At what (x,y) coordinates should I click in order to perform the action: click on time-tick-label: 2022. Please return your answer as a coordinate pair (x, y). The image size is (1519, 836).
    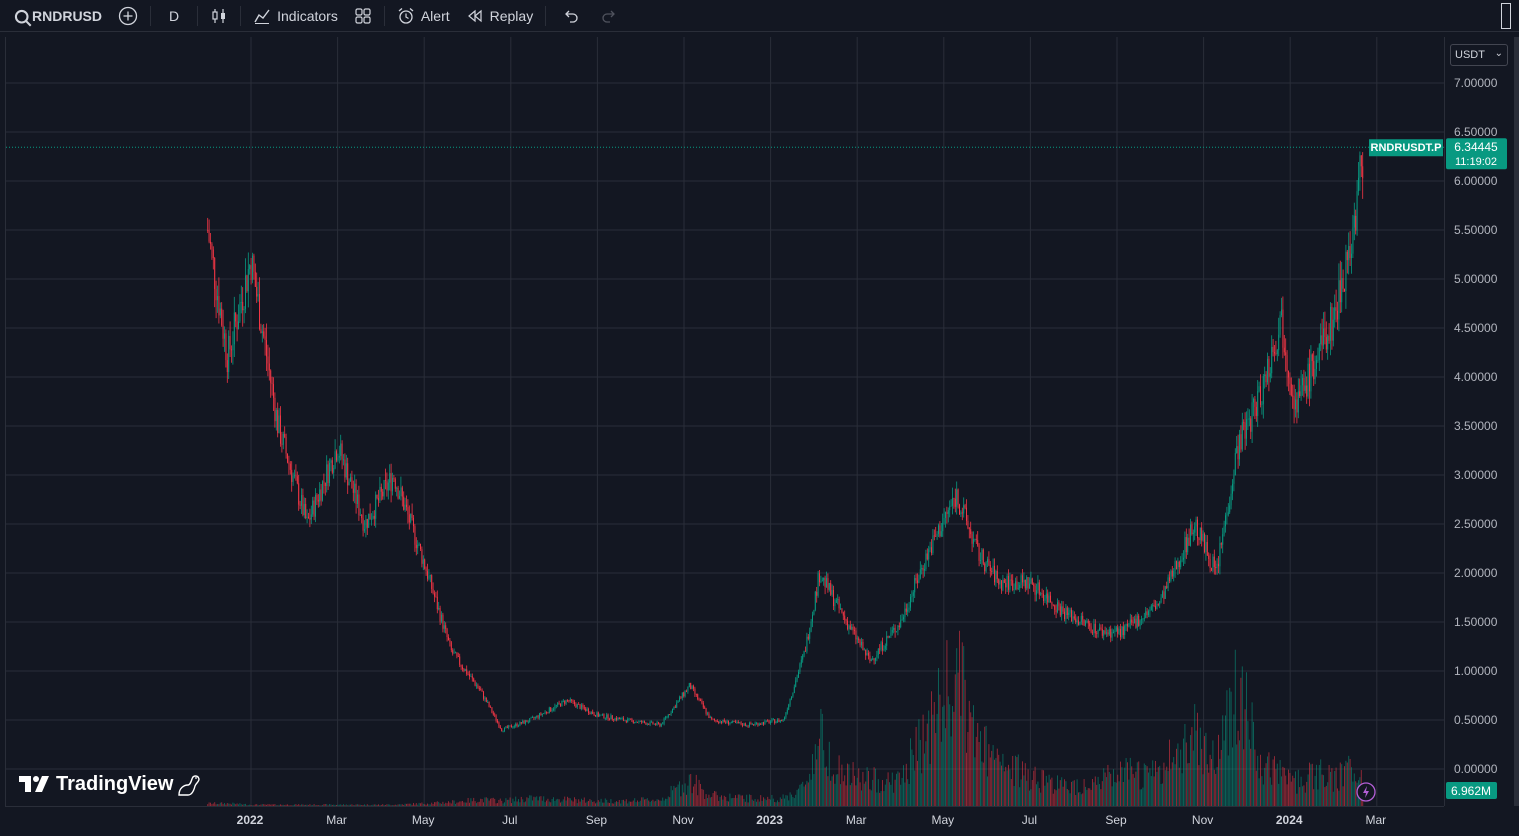
    Looking at the image, I should click on (250, 820).